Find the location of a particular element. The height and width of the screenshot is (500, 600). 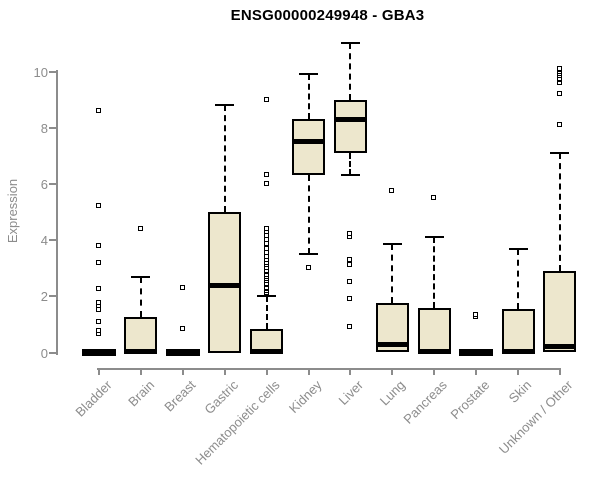

y-axis-title: Expression is located at coordinates (12, 211).